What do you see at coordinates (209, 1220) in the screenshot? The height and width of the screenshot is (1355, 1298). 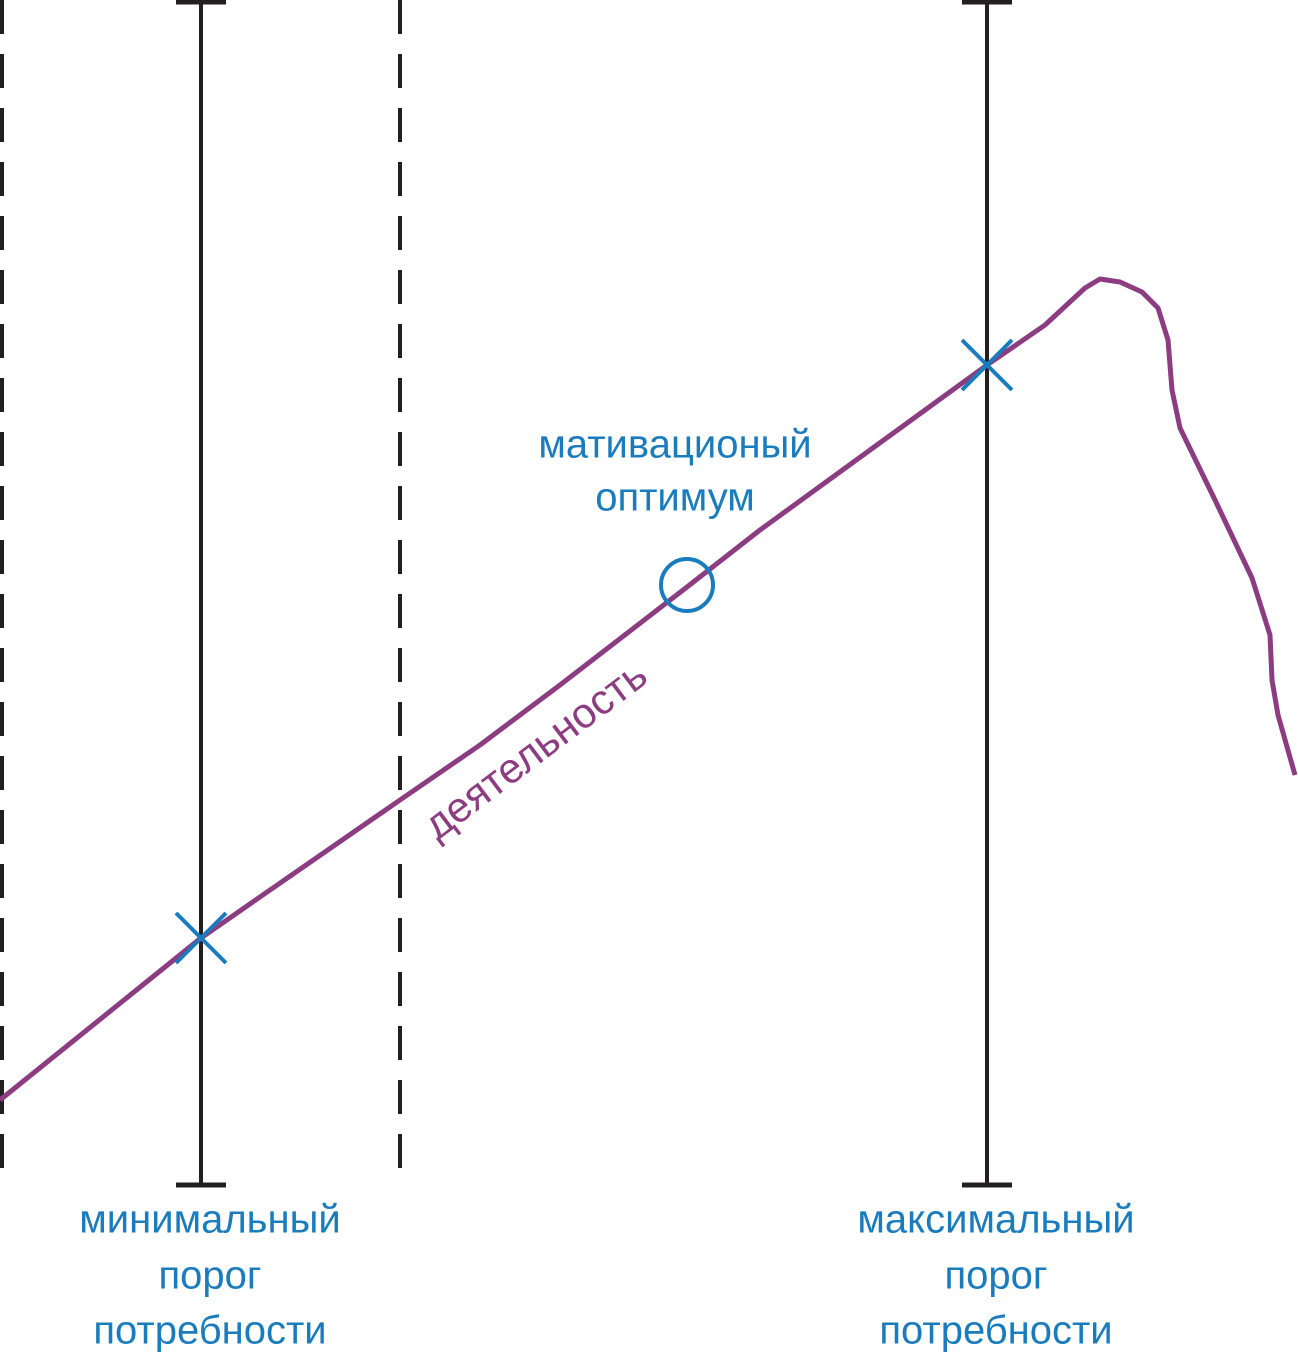 I see `min-label: минимальный` at bounding box center [209, 1220].